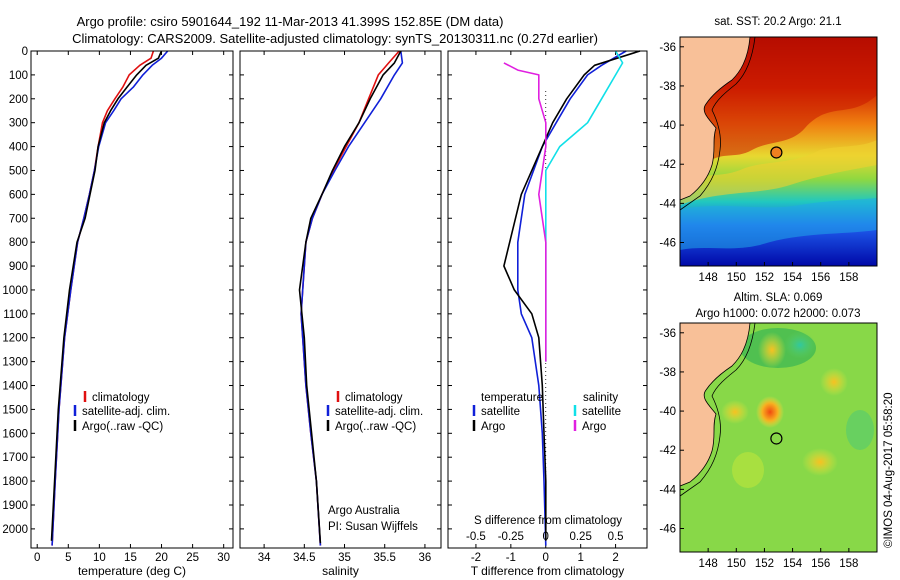  I want to click on map-x-tick-label: 158, so click(848, 564).